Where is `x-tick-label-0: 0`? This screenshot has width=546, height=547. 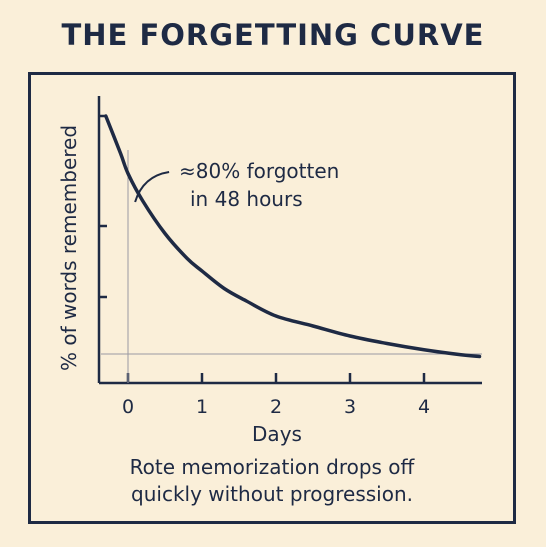 x-tick-label-0: 0 is located at coordinates (128, 407).